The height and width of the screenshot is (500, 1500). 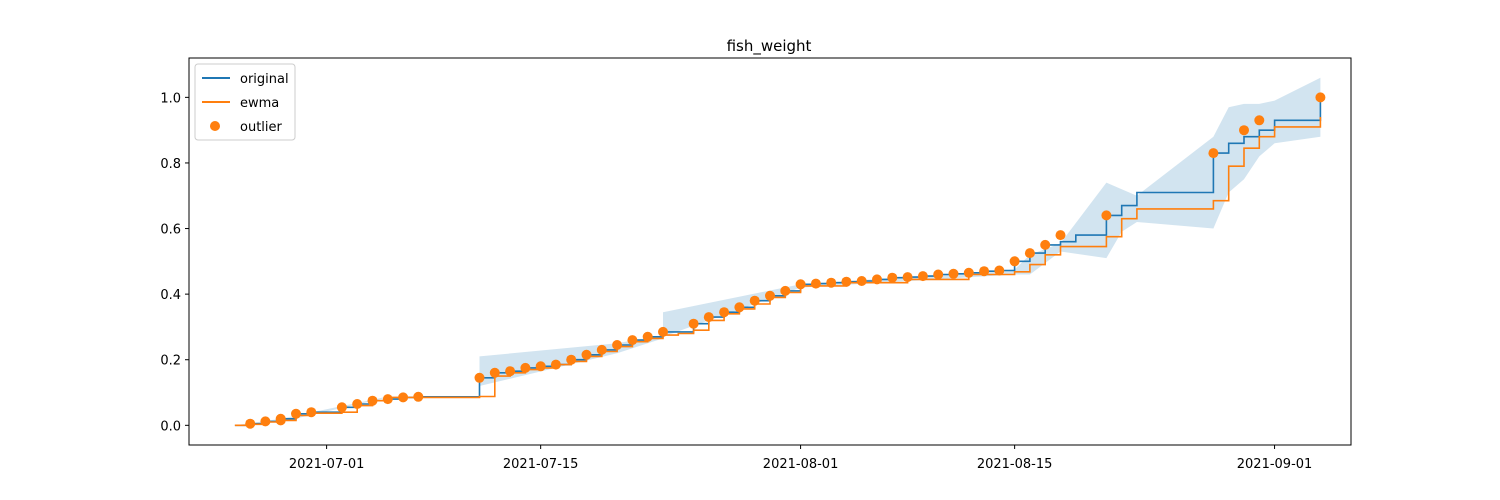 What do you see at coordinates (259, 103) in the screenshot?
I see `legend-ewma-label: ewma` at bounding box center [259, 103].